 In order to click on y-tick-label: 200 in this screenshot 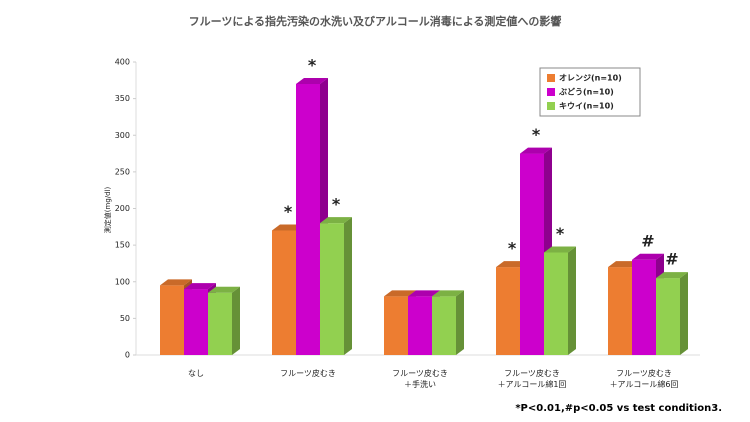, I will do `click(122, 208)`.